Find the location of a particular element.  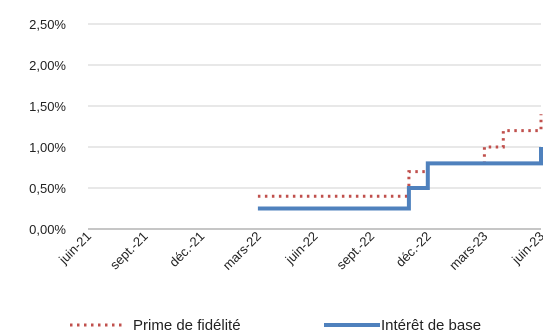

y-tick-label: 1,50% is located at coordinates (47, 106).